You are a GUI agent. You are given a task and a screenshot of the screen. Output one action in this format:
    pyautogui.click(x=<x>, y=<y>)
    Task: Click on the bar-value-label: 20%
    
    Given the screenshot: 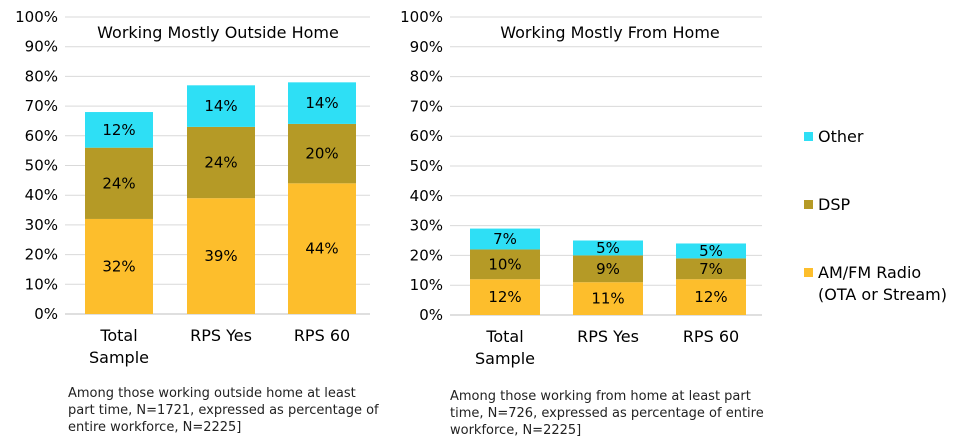 What is the action you would take?
    pyautogui.click(x=321, y=154)
    